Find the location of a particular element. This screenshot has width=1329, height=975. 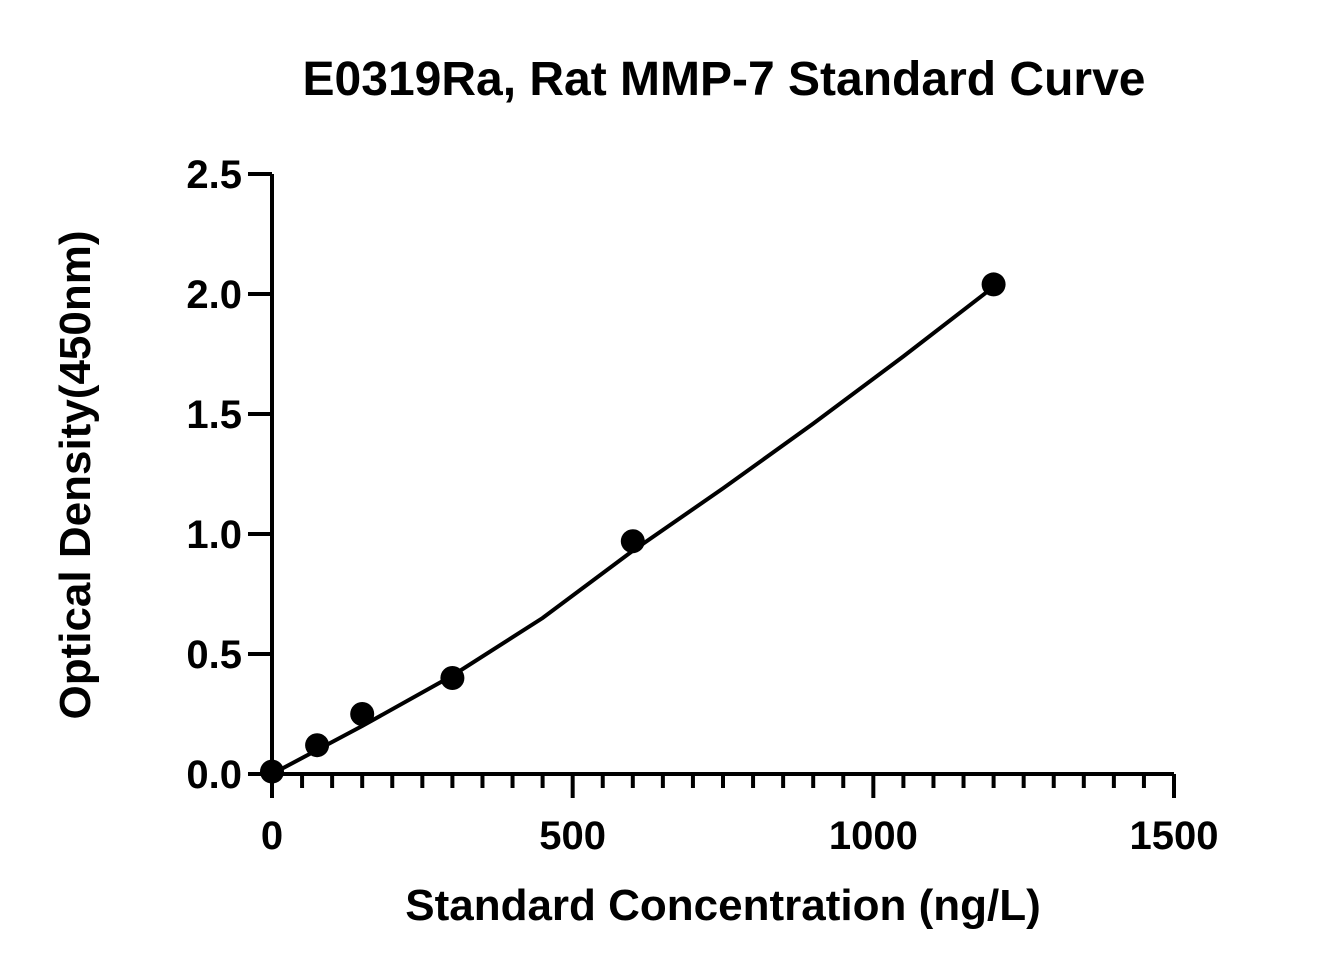

x-tick-label: 500 is located at coordinates (572, 836).